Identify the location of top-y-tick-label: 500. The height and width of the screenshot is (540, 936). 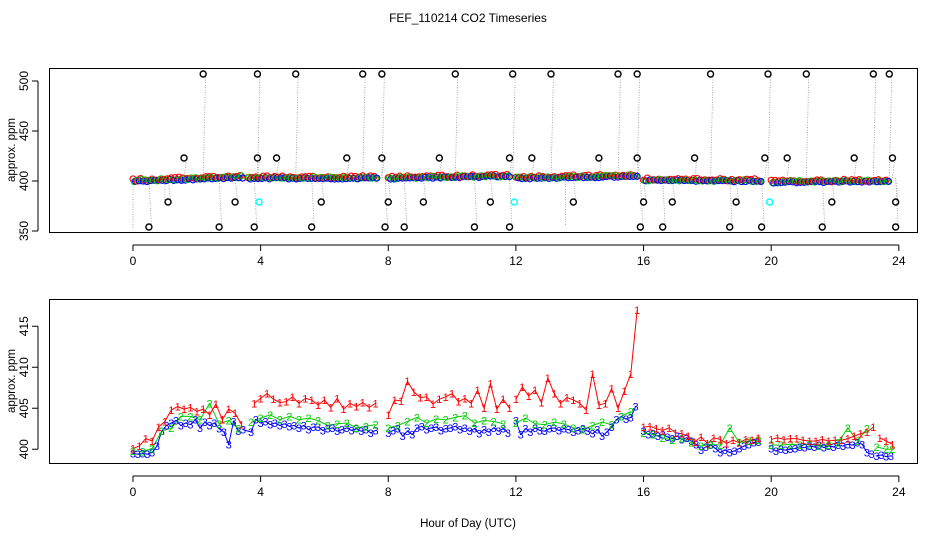
(24, 81).